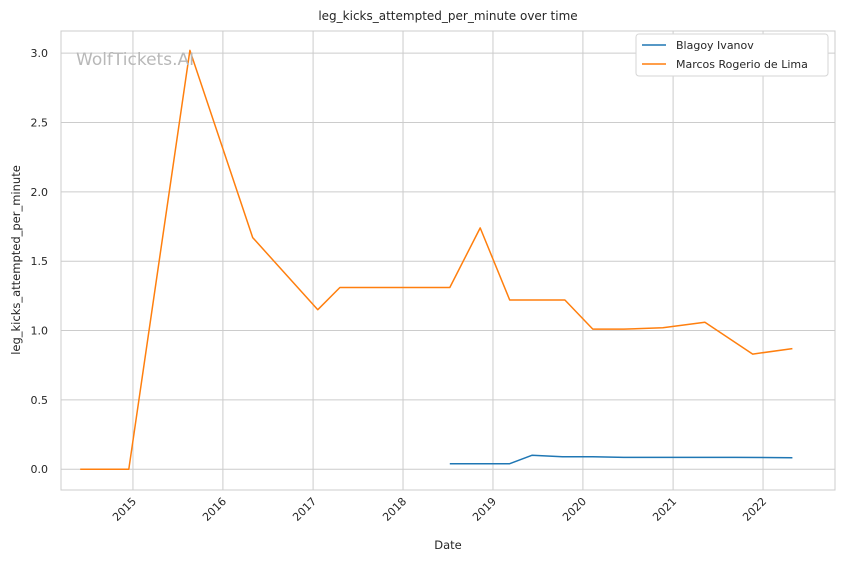 The height and width of the screenshot is (561, 844). What do you see at coordinates (16, 260) in the screenshot?
I see `y-axis-label: leg_kicks_attempted_per_minute` at bounding box center [16, 260].